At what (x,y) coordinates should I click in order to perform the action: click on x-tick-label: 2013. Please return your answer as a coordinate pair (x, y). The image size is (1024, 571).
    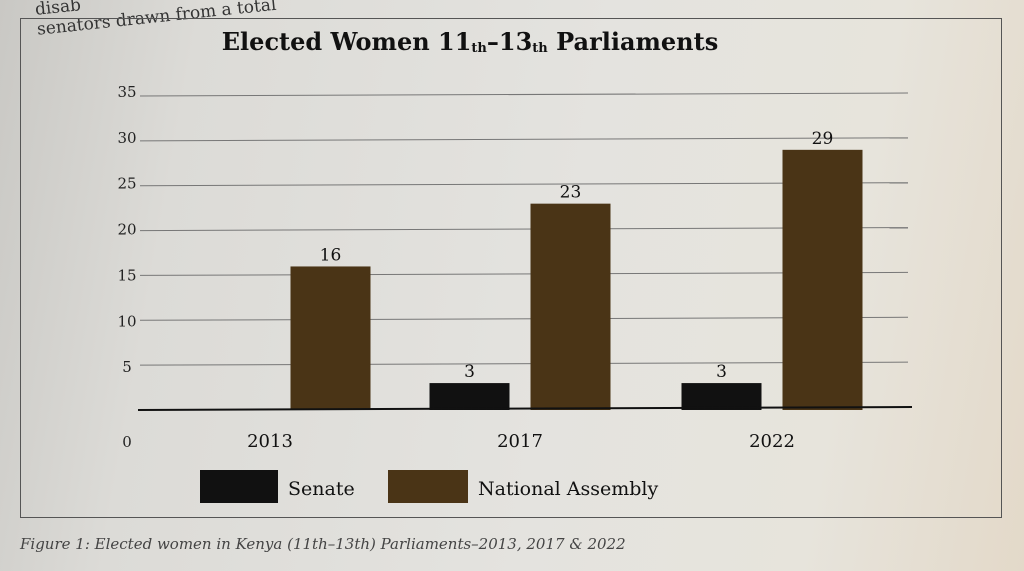
    Looking at the image, I should click on (270, 441).